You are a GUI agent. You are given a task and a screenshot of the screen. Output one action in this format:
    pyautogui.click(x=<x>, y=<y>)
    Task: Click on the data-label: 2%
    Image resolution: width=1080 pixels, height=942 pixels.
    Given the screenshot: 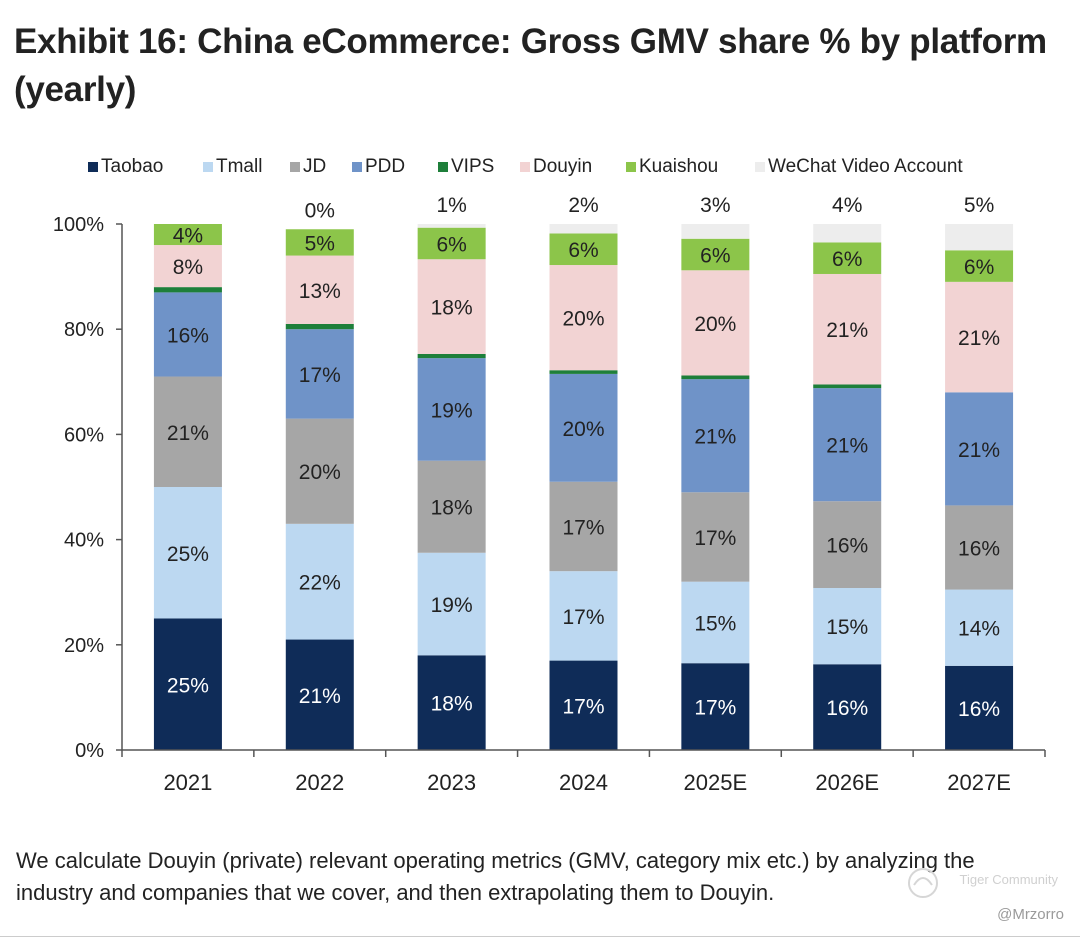 What is the action you would take?
    pyautogui.click(x=583, y=205)
    